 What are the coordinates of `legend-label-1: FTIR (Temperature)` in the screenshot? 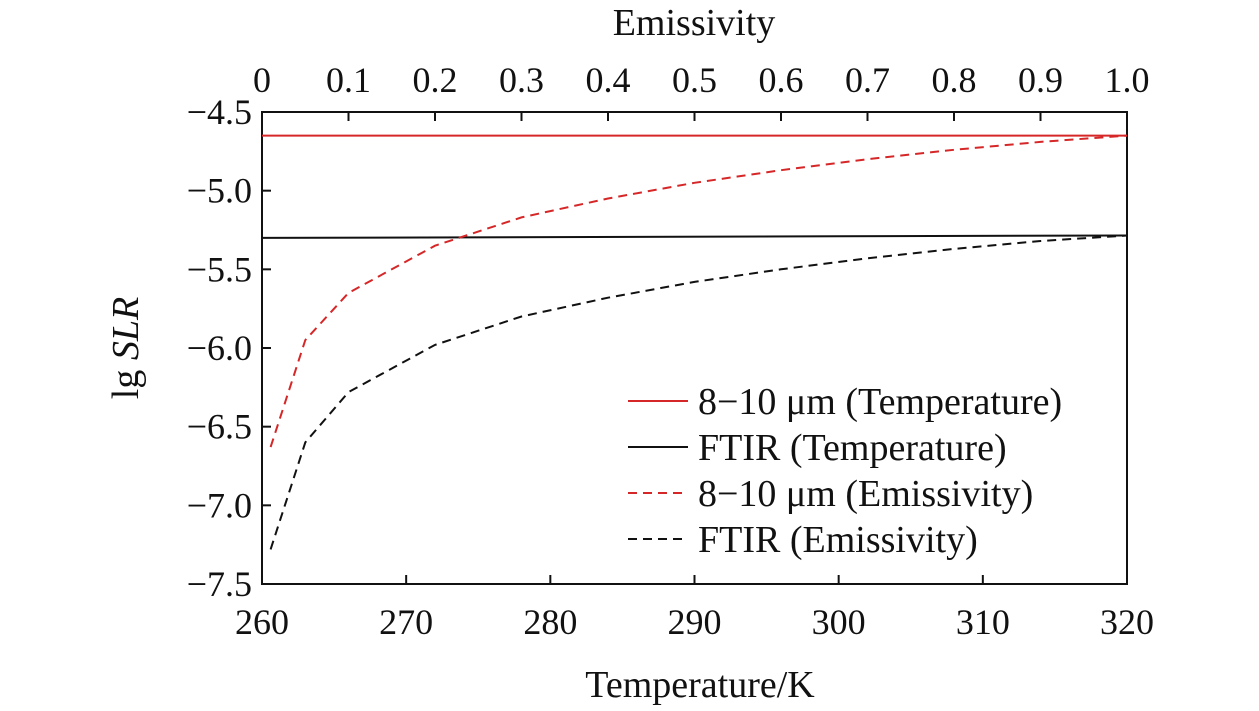 It's located at (852, 448).